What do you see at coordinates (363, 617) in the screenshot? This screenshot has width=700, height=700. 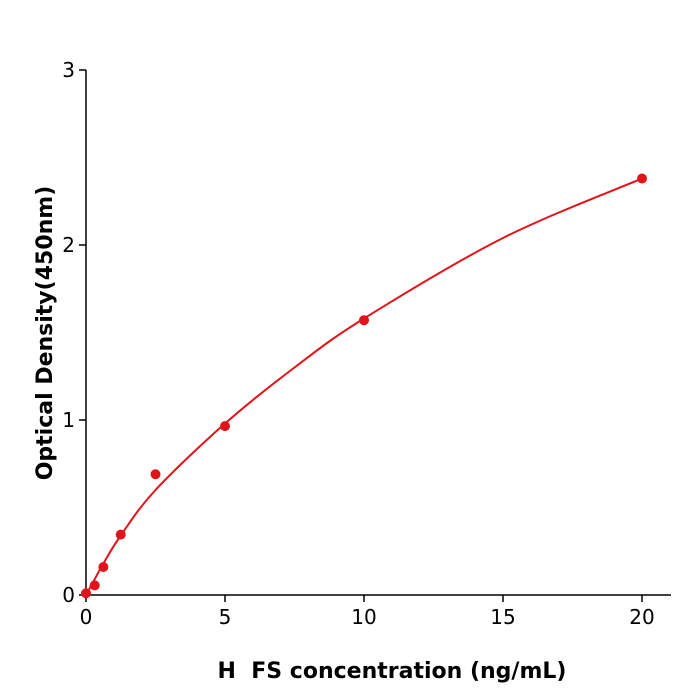 I see `x-tick-label: 10` at bounding box center [363, 617].